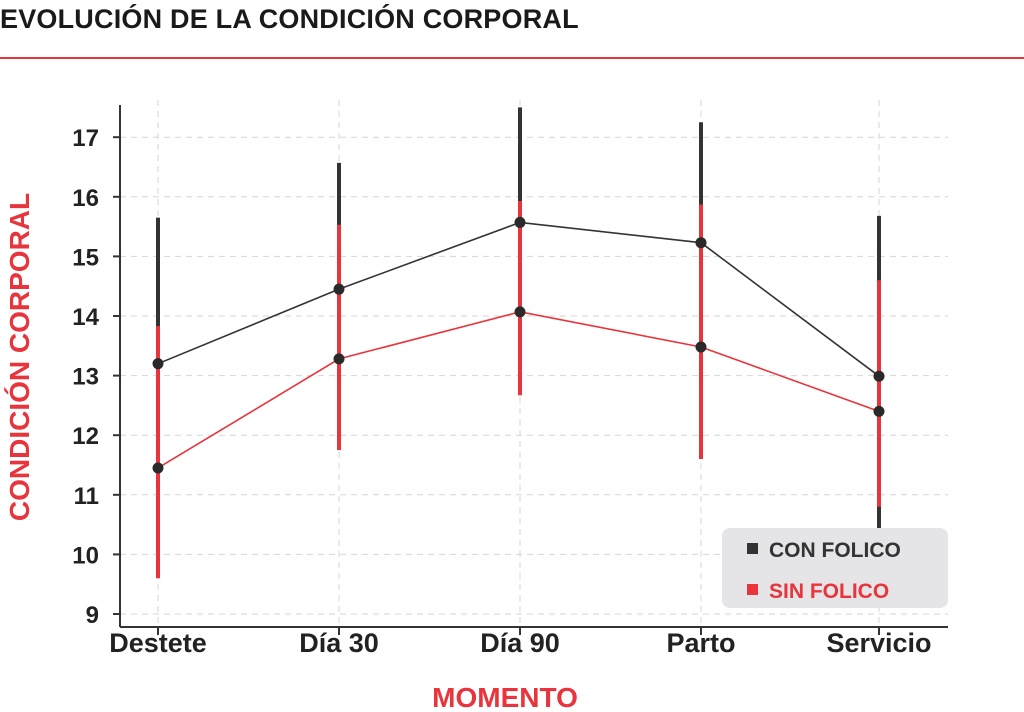 The width and height of the screenshot is (1024, 712). I want to click on y-tick-label: 13, so click(85, 377).